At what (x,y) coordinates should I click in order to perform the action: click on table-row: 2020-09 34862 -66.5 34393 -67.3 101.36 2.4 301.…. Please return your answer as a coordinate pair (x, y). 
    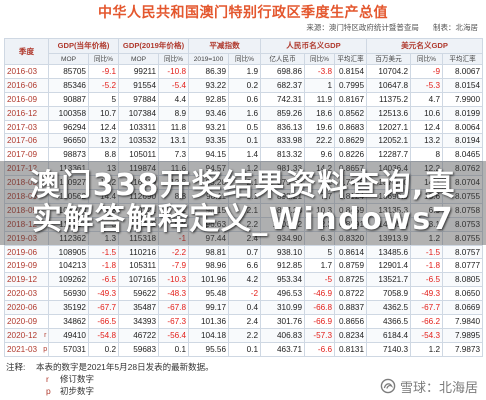
    Looking at the image, I should click on (244, 321).